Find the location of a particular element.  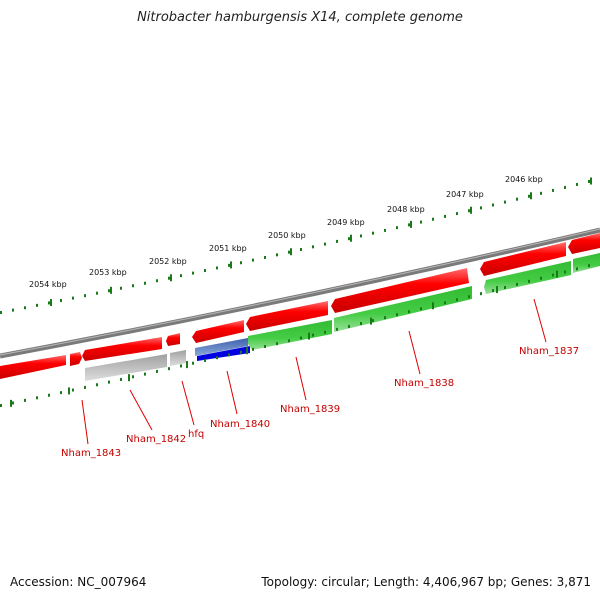

ruler-label-2047: 2047 kbp is located at coordinates (465, 194).